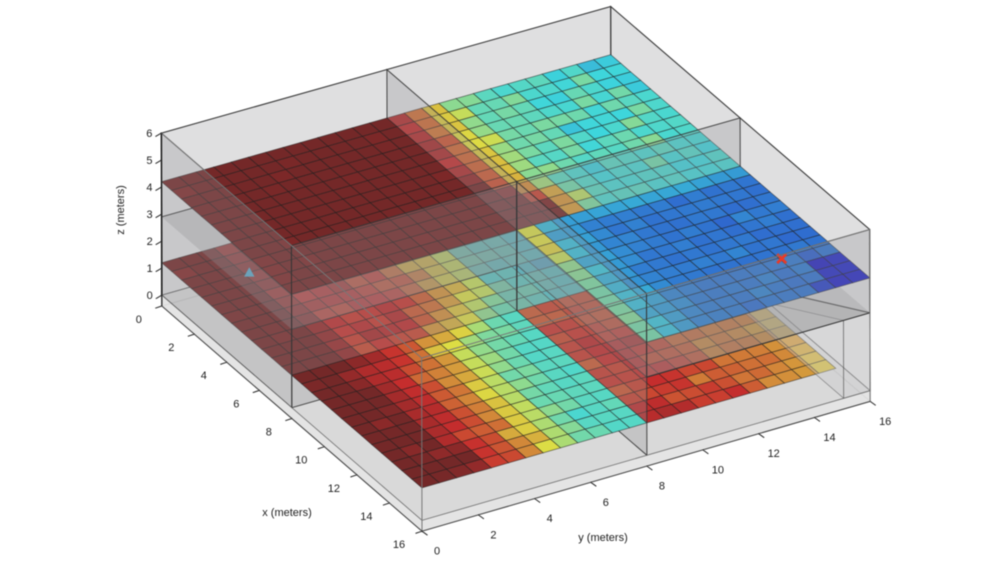  I want to click on svg-text: 1, so click(150, 269).